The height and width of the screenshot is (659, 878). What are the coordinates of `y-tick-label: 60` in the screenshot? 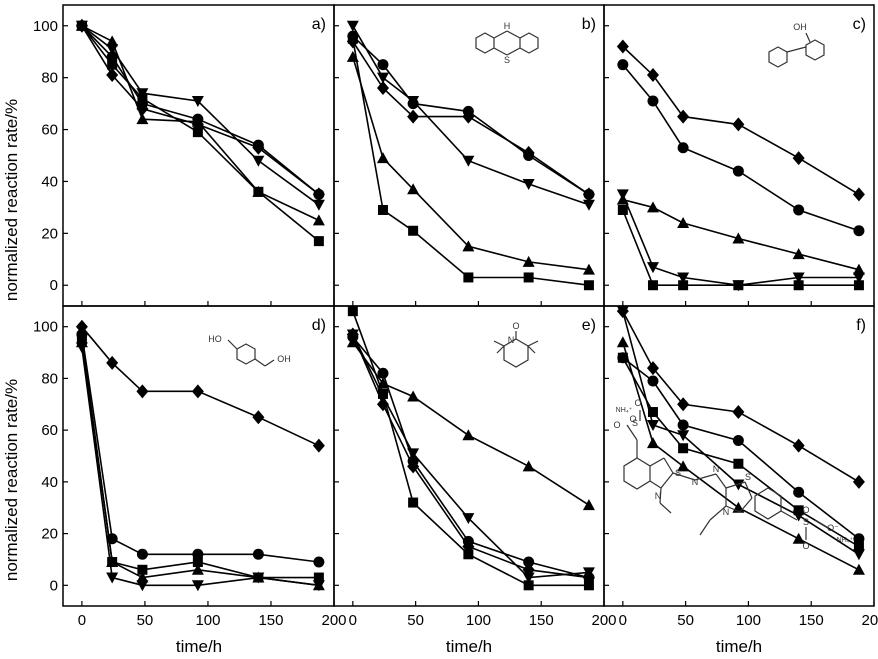 It's located at (49, 130).